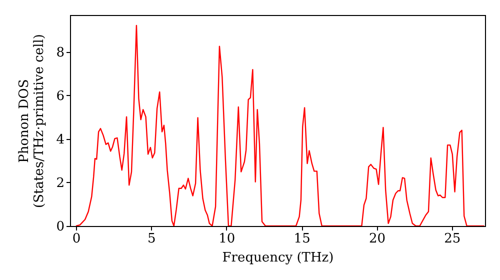 This screenshot has height=280, width=500. What do you see at coordinates (452, 239) in the screenshot?
I see `x-tick-label: 25` at bounding box center [452, 239].